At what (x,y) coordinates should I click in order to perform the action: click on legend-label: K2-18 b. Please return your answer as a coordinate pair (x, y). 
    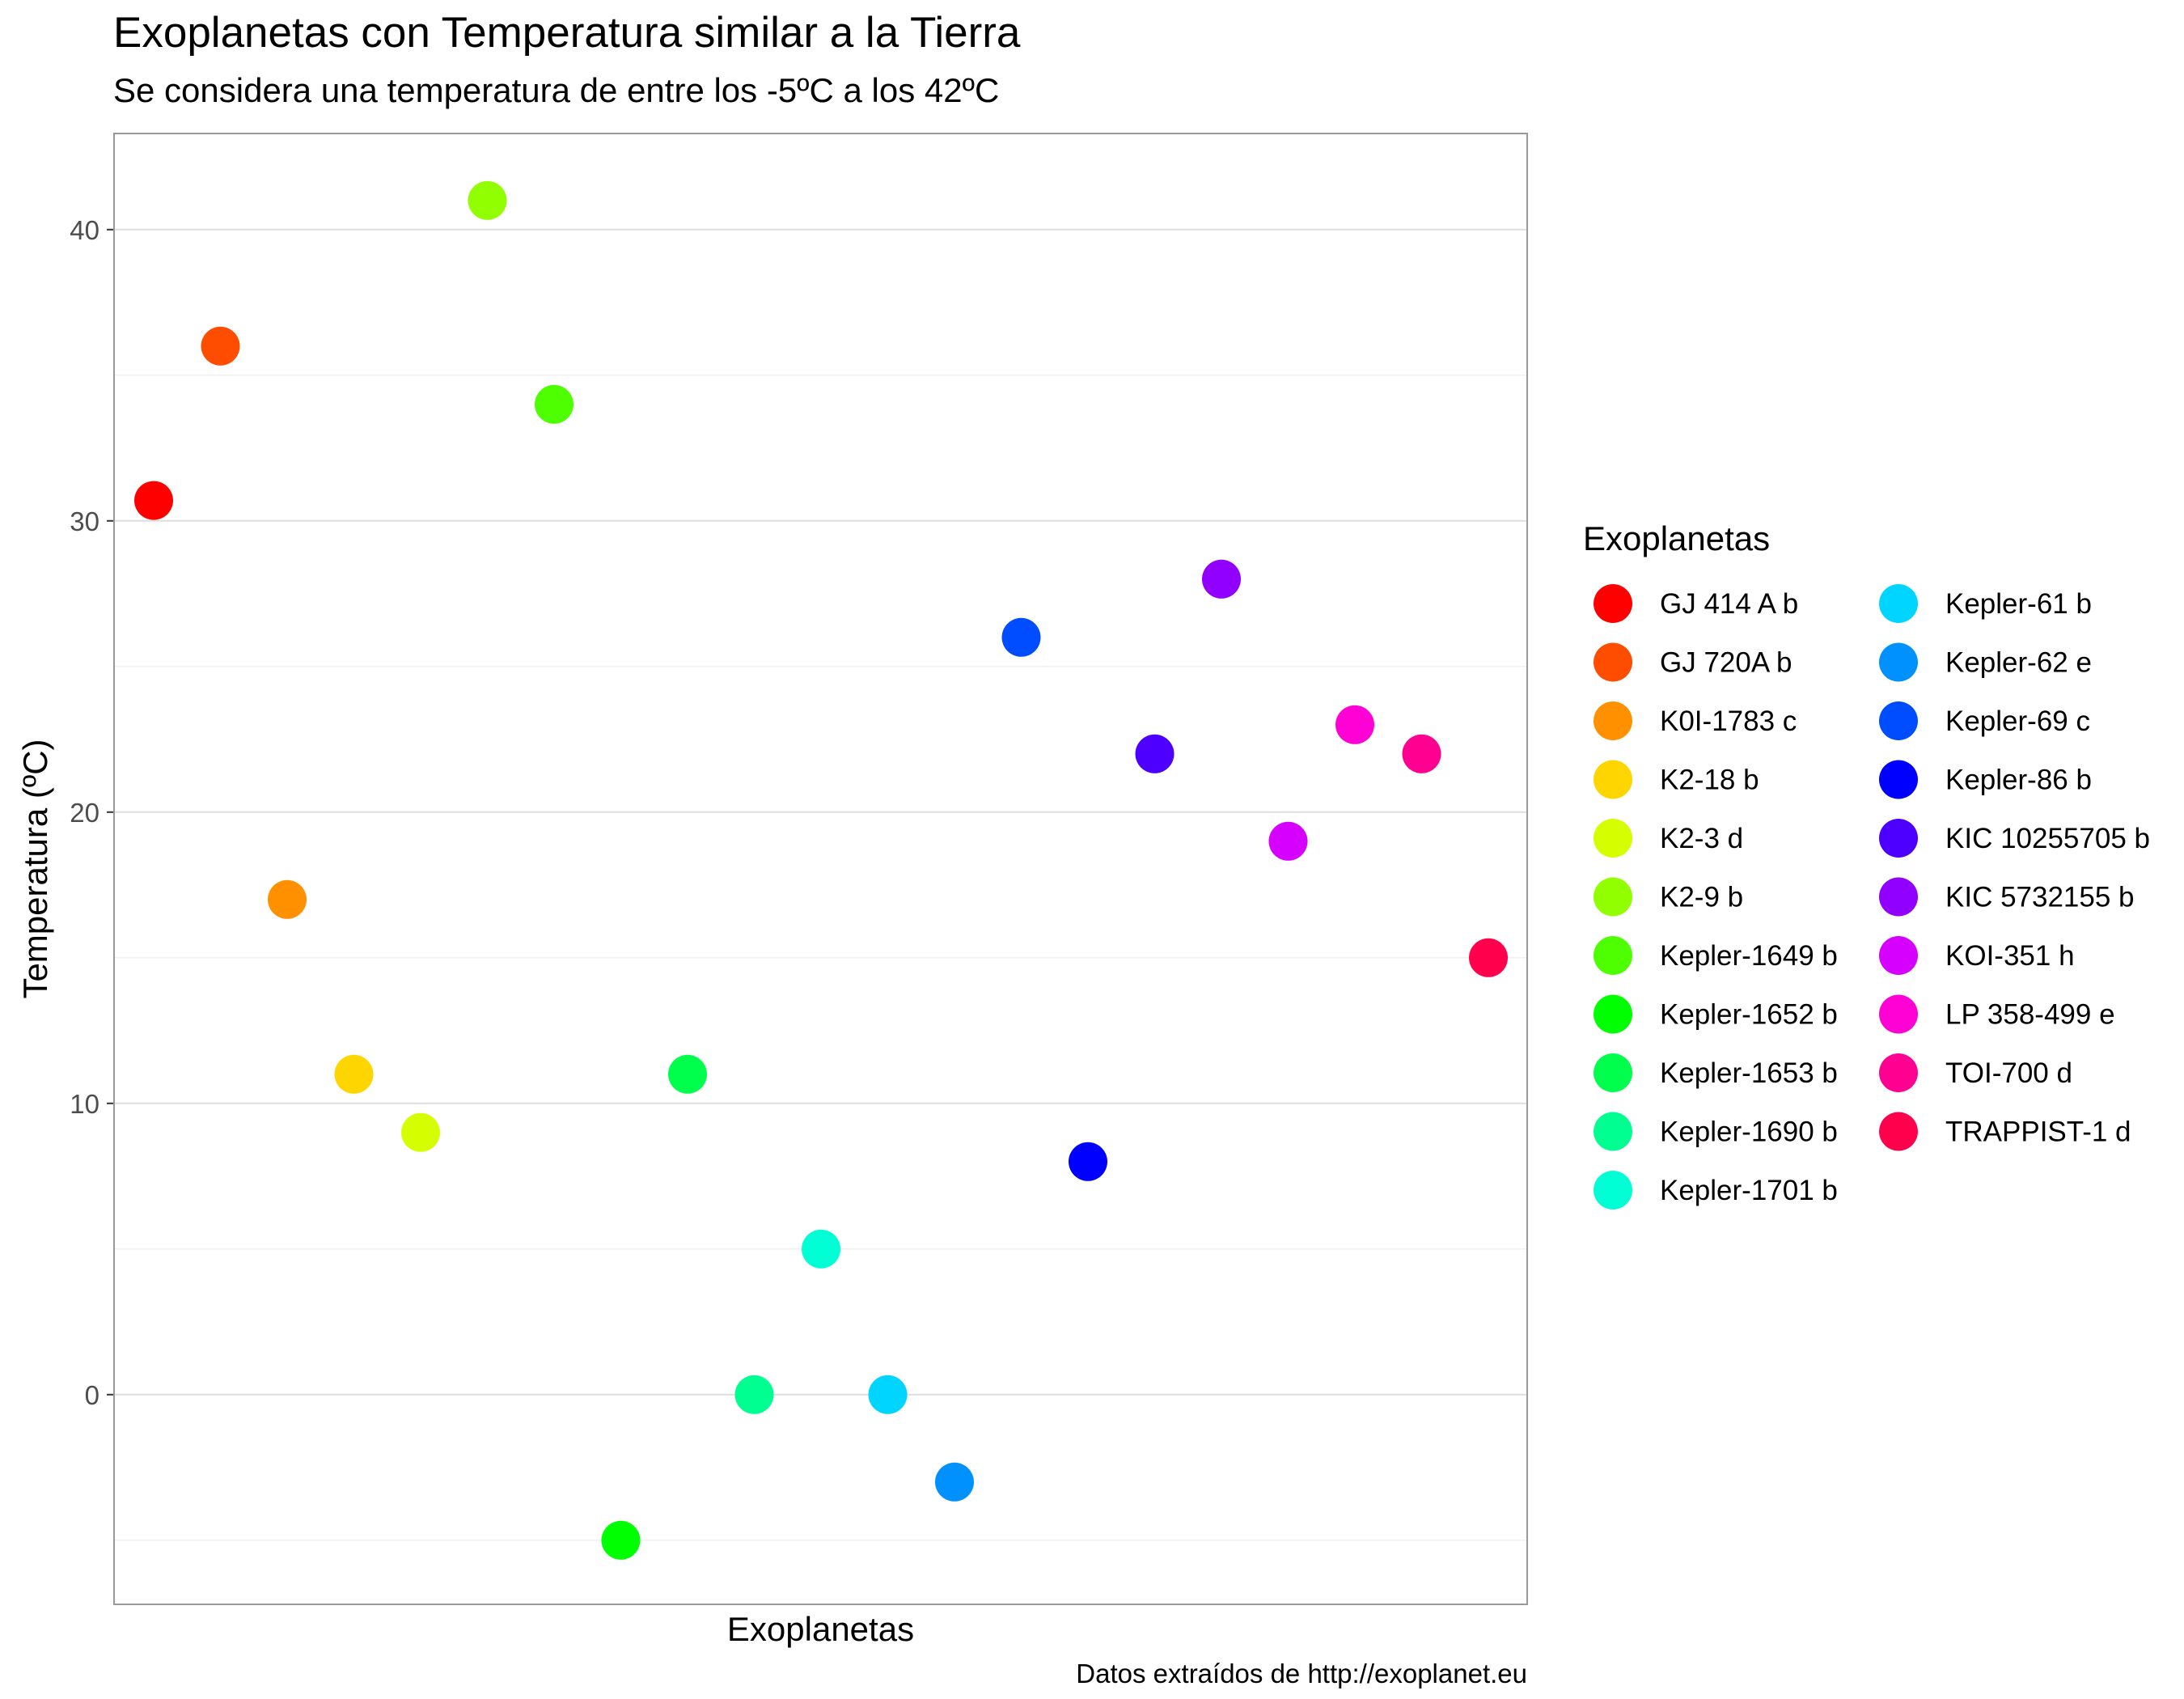
    Looking at the image, I should click on (1710, 780).